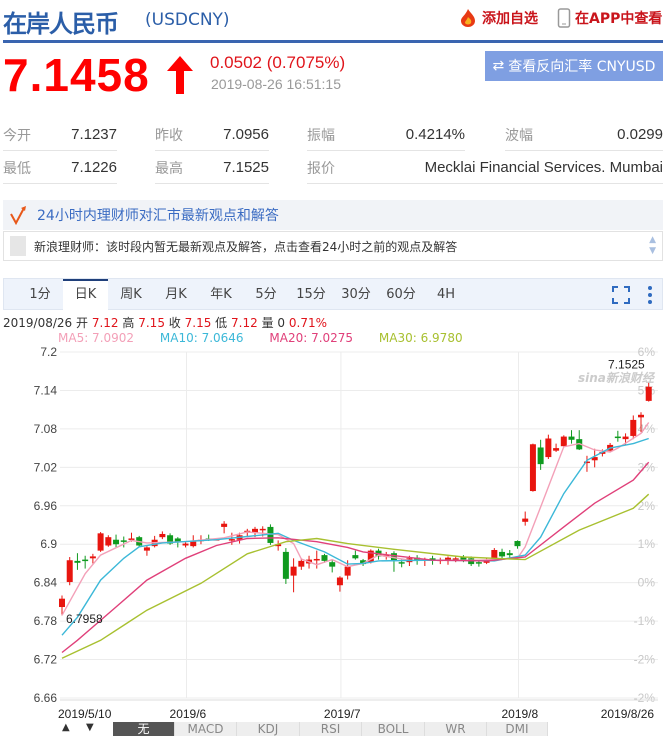  What do you see at coordinates (94, 134) in the screenshot?
I see `stat-value: 7.1237` at bounding box center [94, 134].